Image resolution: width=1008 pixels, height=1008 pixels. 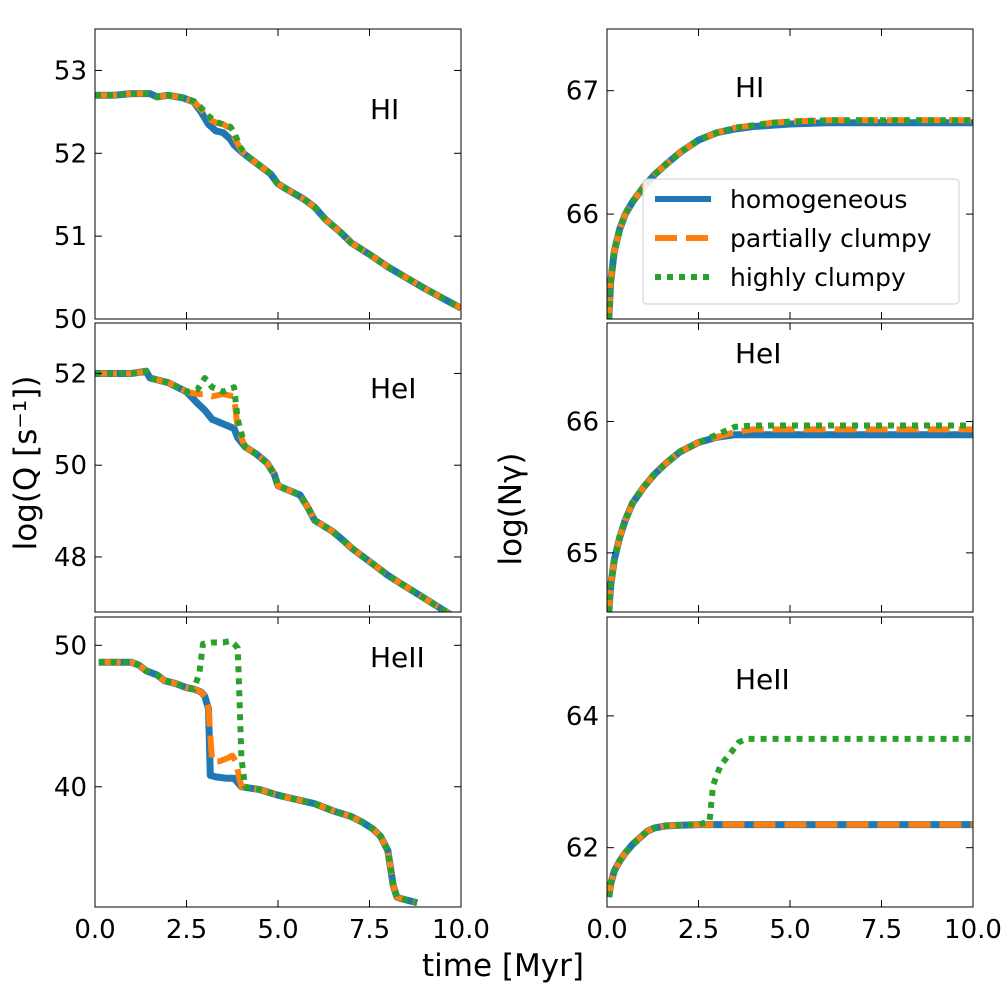 I want to click on panel-right-2: 65 66 HeI, so click(x=770, y=467).